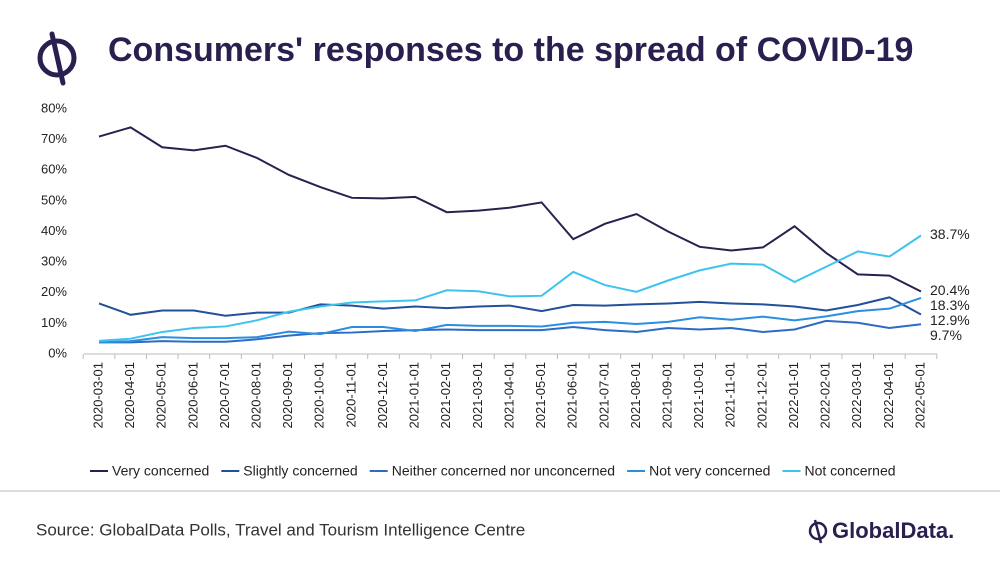  I want to click on x-tick-label: 2022-05-01, so click(919, 395).